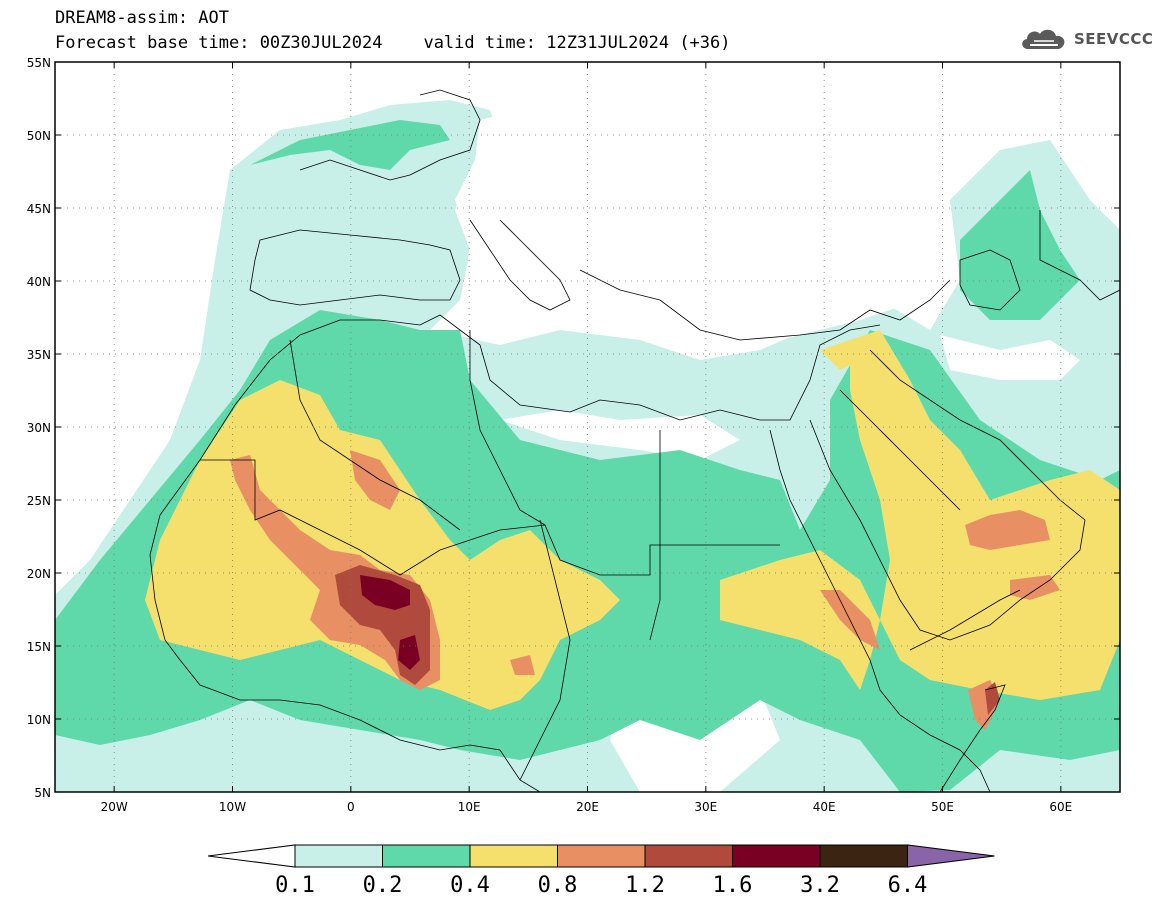 This screenshot has width=1165, height=905. Describe the element at coordinates (733, 885) in the screenshot. I see `colorbar-label: 1.6` at that location.